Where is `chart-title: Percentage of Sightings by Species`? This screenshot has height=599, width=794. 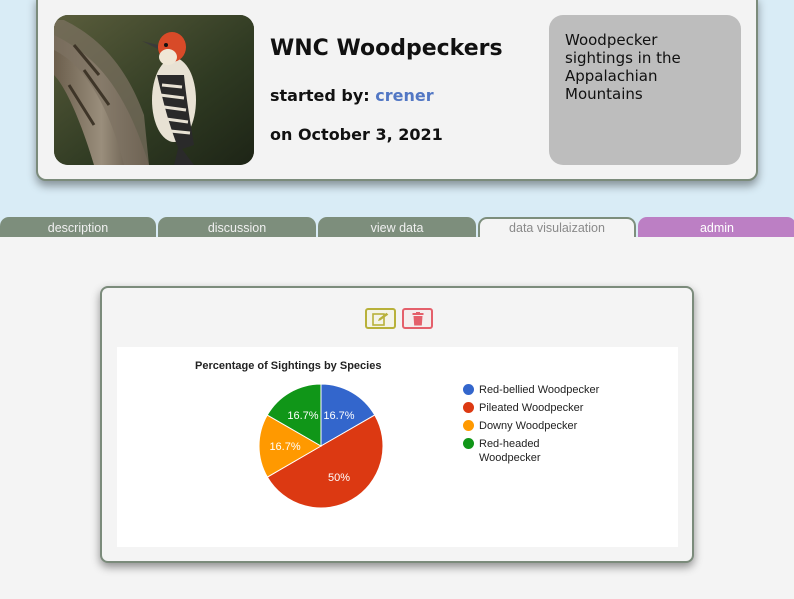 chart-title: Percentage of Sightings by Species is located at coordinates (288, 366).